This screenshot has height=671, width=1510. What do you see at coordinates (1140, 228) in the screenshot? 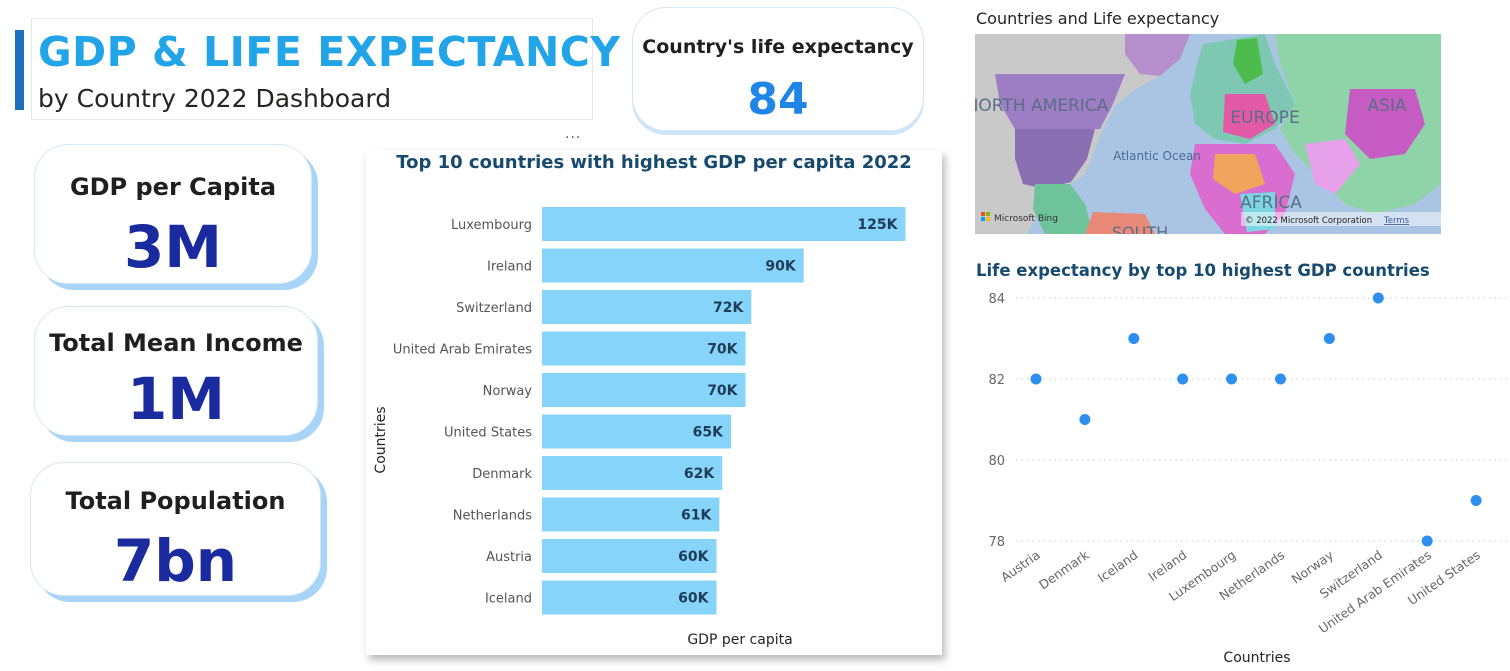
I see `map-label-south: SOUTH` at bounding box center [1140, 228].